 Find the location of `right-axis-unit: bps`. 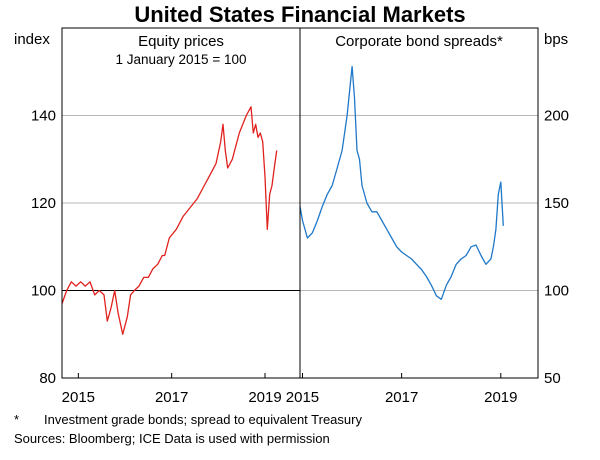

right-axis-unit: bps is located at coordinates (556, 39).